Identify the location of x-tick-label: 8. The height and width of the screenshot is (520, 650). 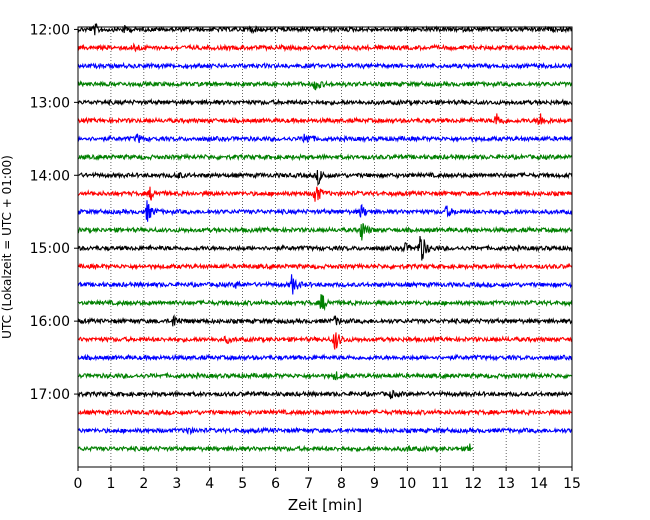
(341, 484).